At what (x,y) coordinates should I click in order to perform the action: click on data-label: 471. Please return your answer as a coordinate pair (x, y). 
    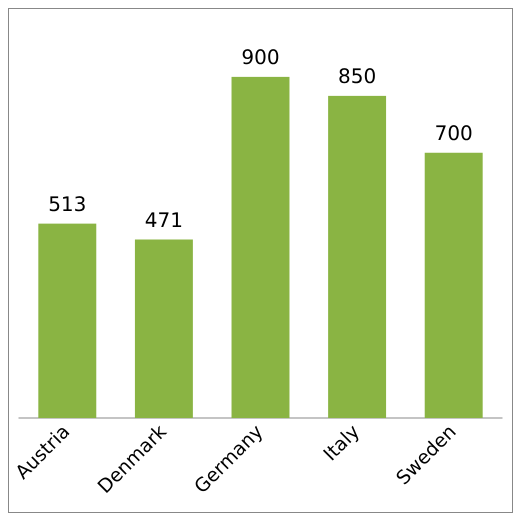
    Looking at the image, I should click on (163, 220).